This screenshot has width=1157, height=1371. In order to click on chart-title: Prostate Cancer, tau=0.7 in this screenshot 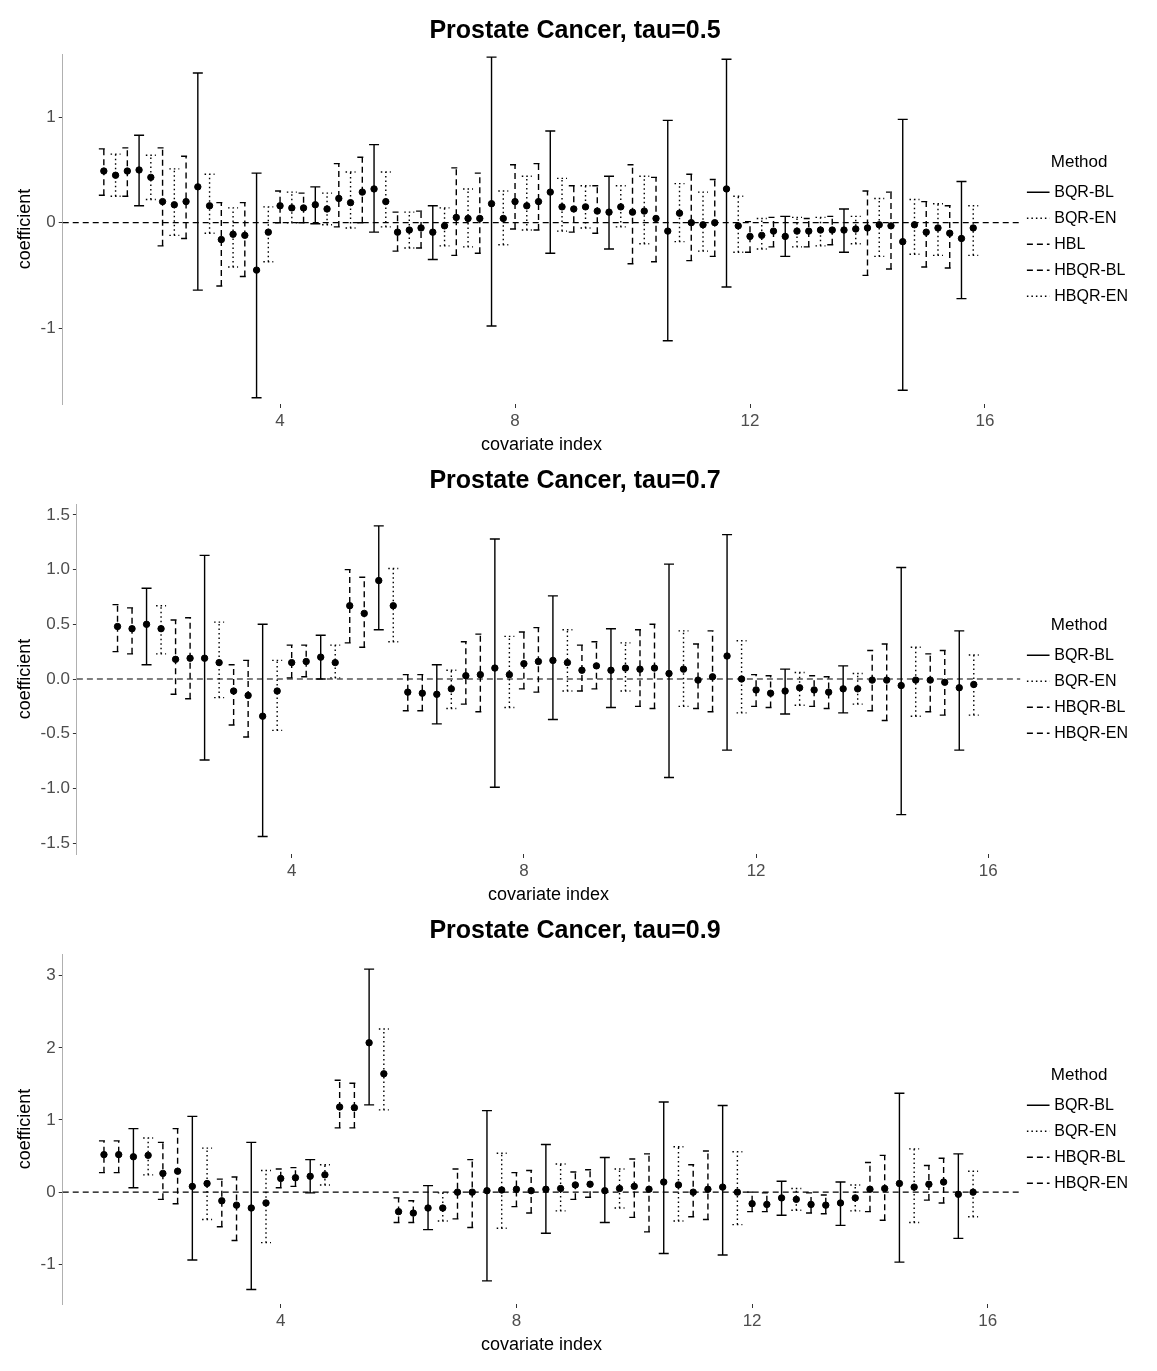, I will do `click(575, 478)`.